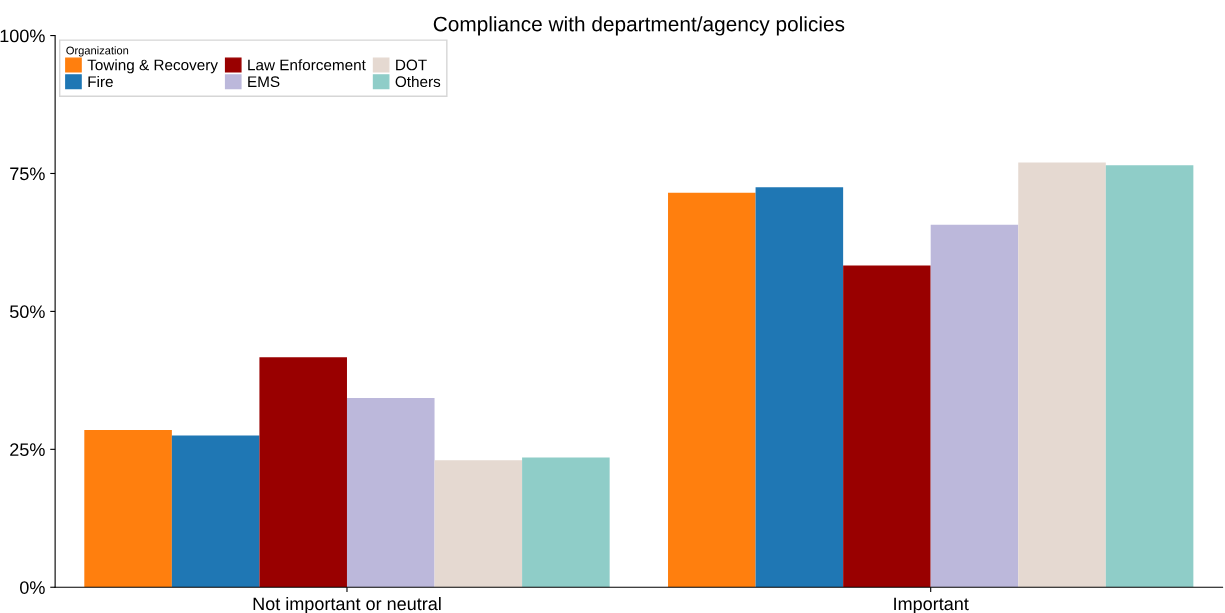 This screenshot has width=1225, height=613. Describe the element at coordinates (347, 604) in the screenshot. I see `x-tick-label: Not important or neutral` at that location.